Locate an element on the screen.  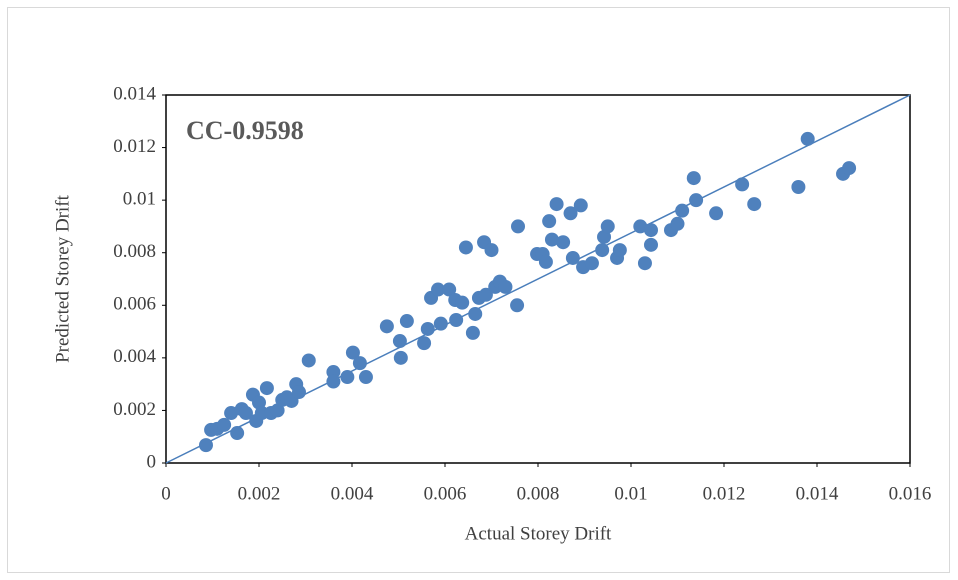
y-tick-label: 0.006 is located at coordinates (134, 304).